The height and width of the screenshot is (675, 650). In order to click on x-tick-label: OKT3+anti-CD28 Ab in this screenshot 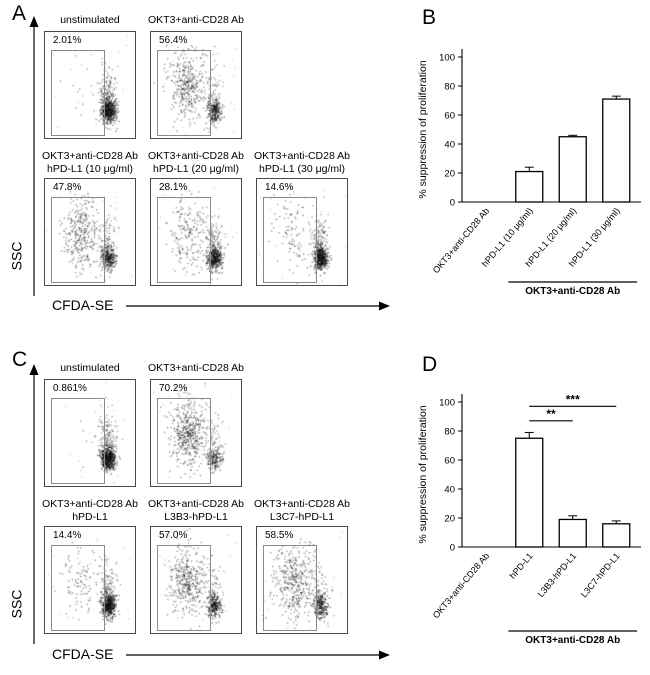, I will do `click(461, 585)`.